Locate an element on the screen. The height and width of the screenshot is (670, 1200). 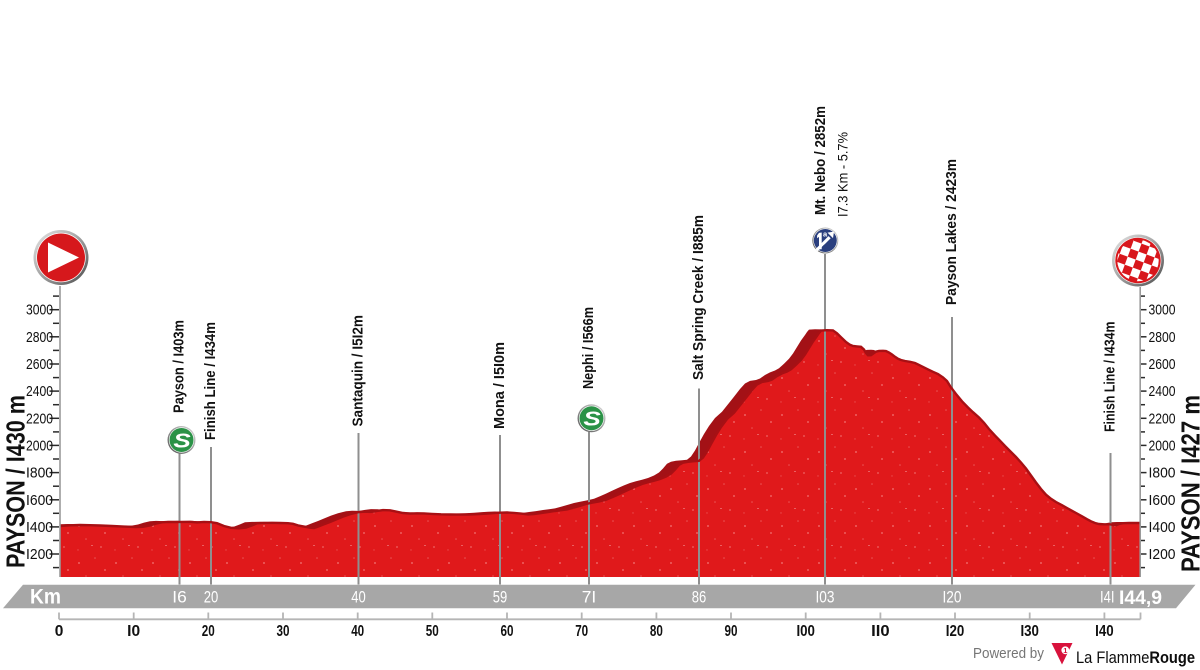
svg-text: 60 is located at coordinates (507, 631).